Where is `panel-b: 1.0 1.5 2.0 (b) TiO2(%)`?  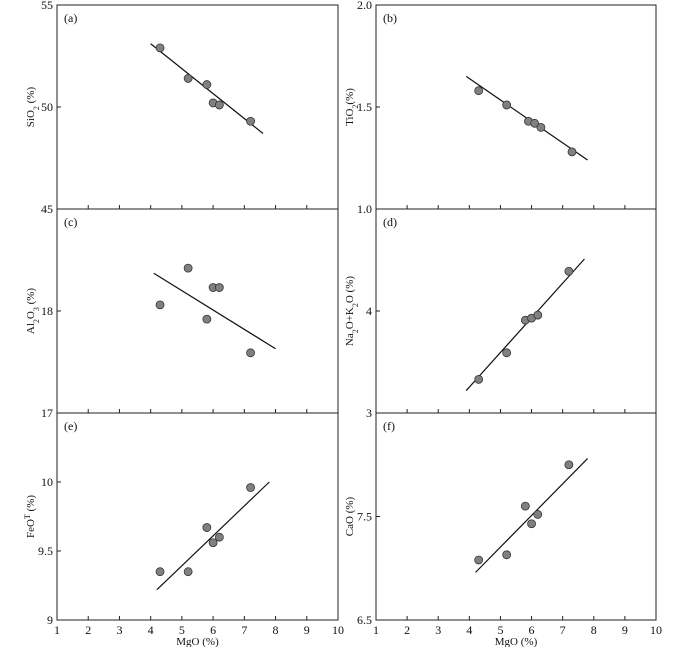 panel-b: 1.0 1.5 2.0 (b) TiO2(%) is located at coordinates (500, 108).